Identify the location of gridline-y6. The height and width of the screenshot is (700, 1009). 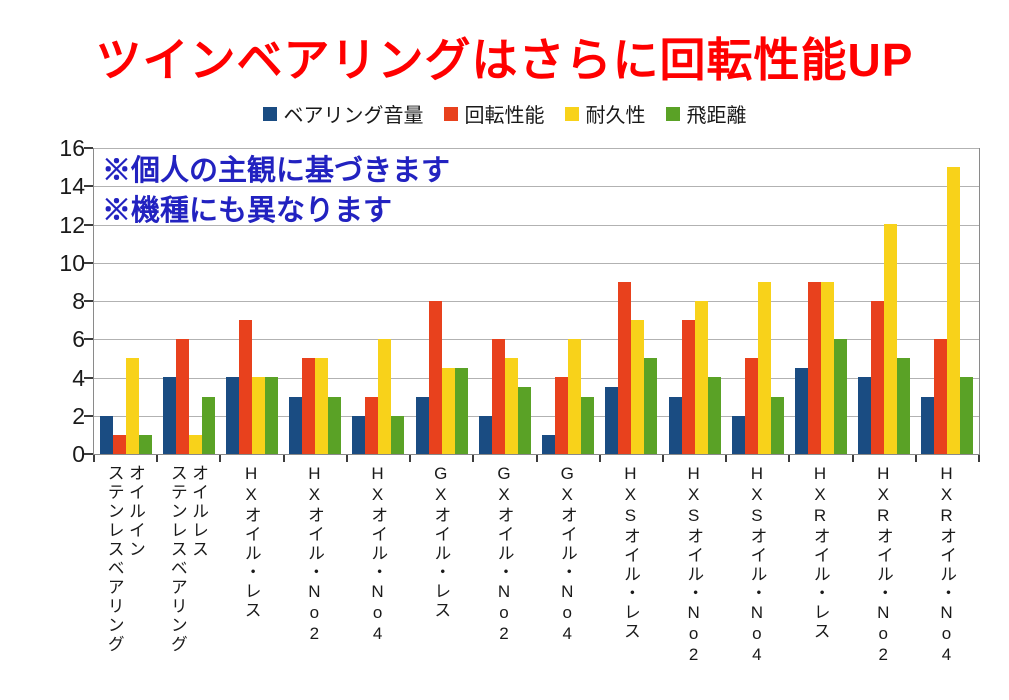
(536, 340).